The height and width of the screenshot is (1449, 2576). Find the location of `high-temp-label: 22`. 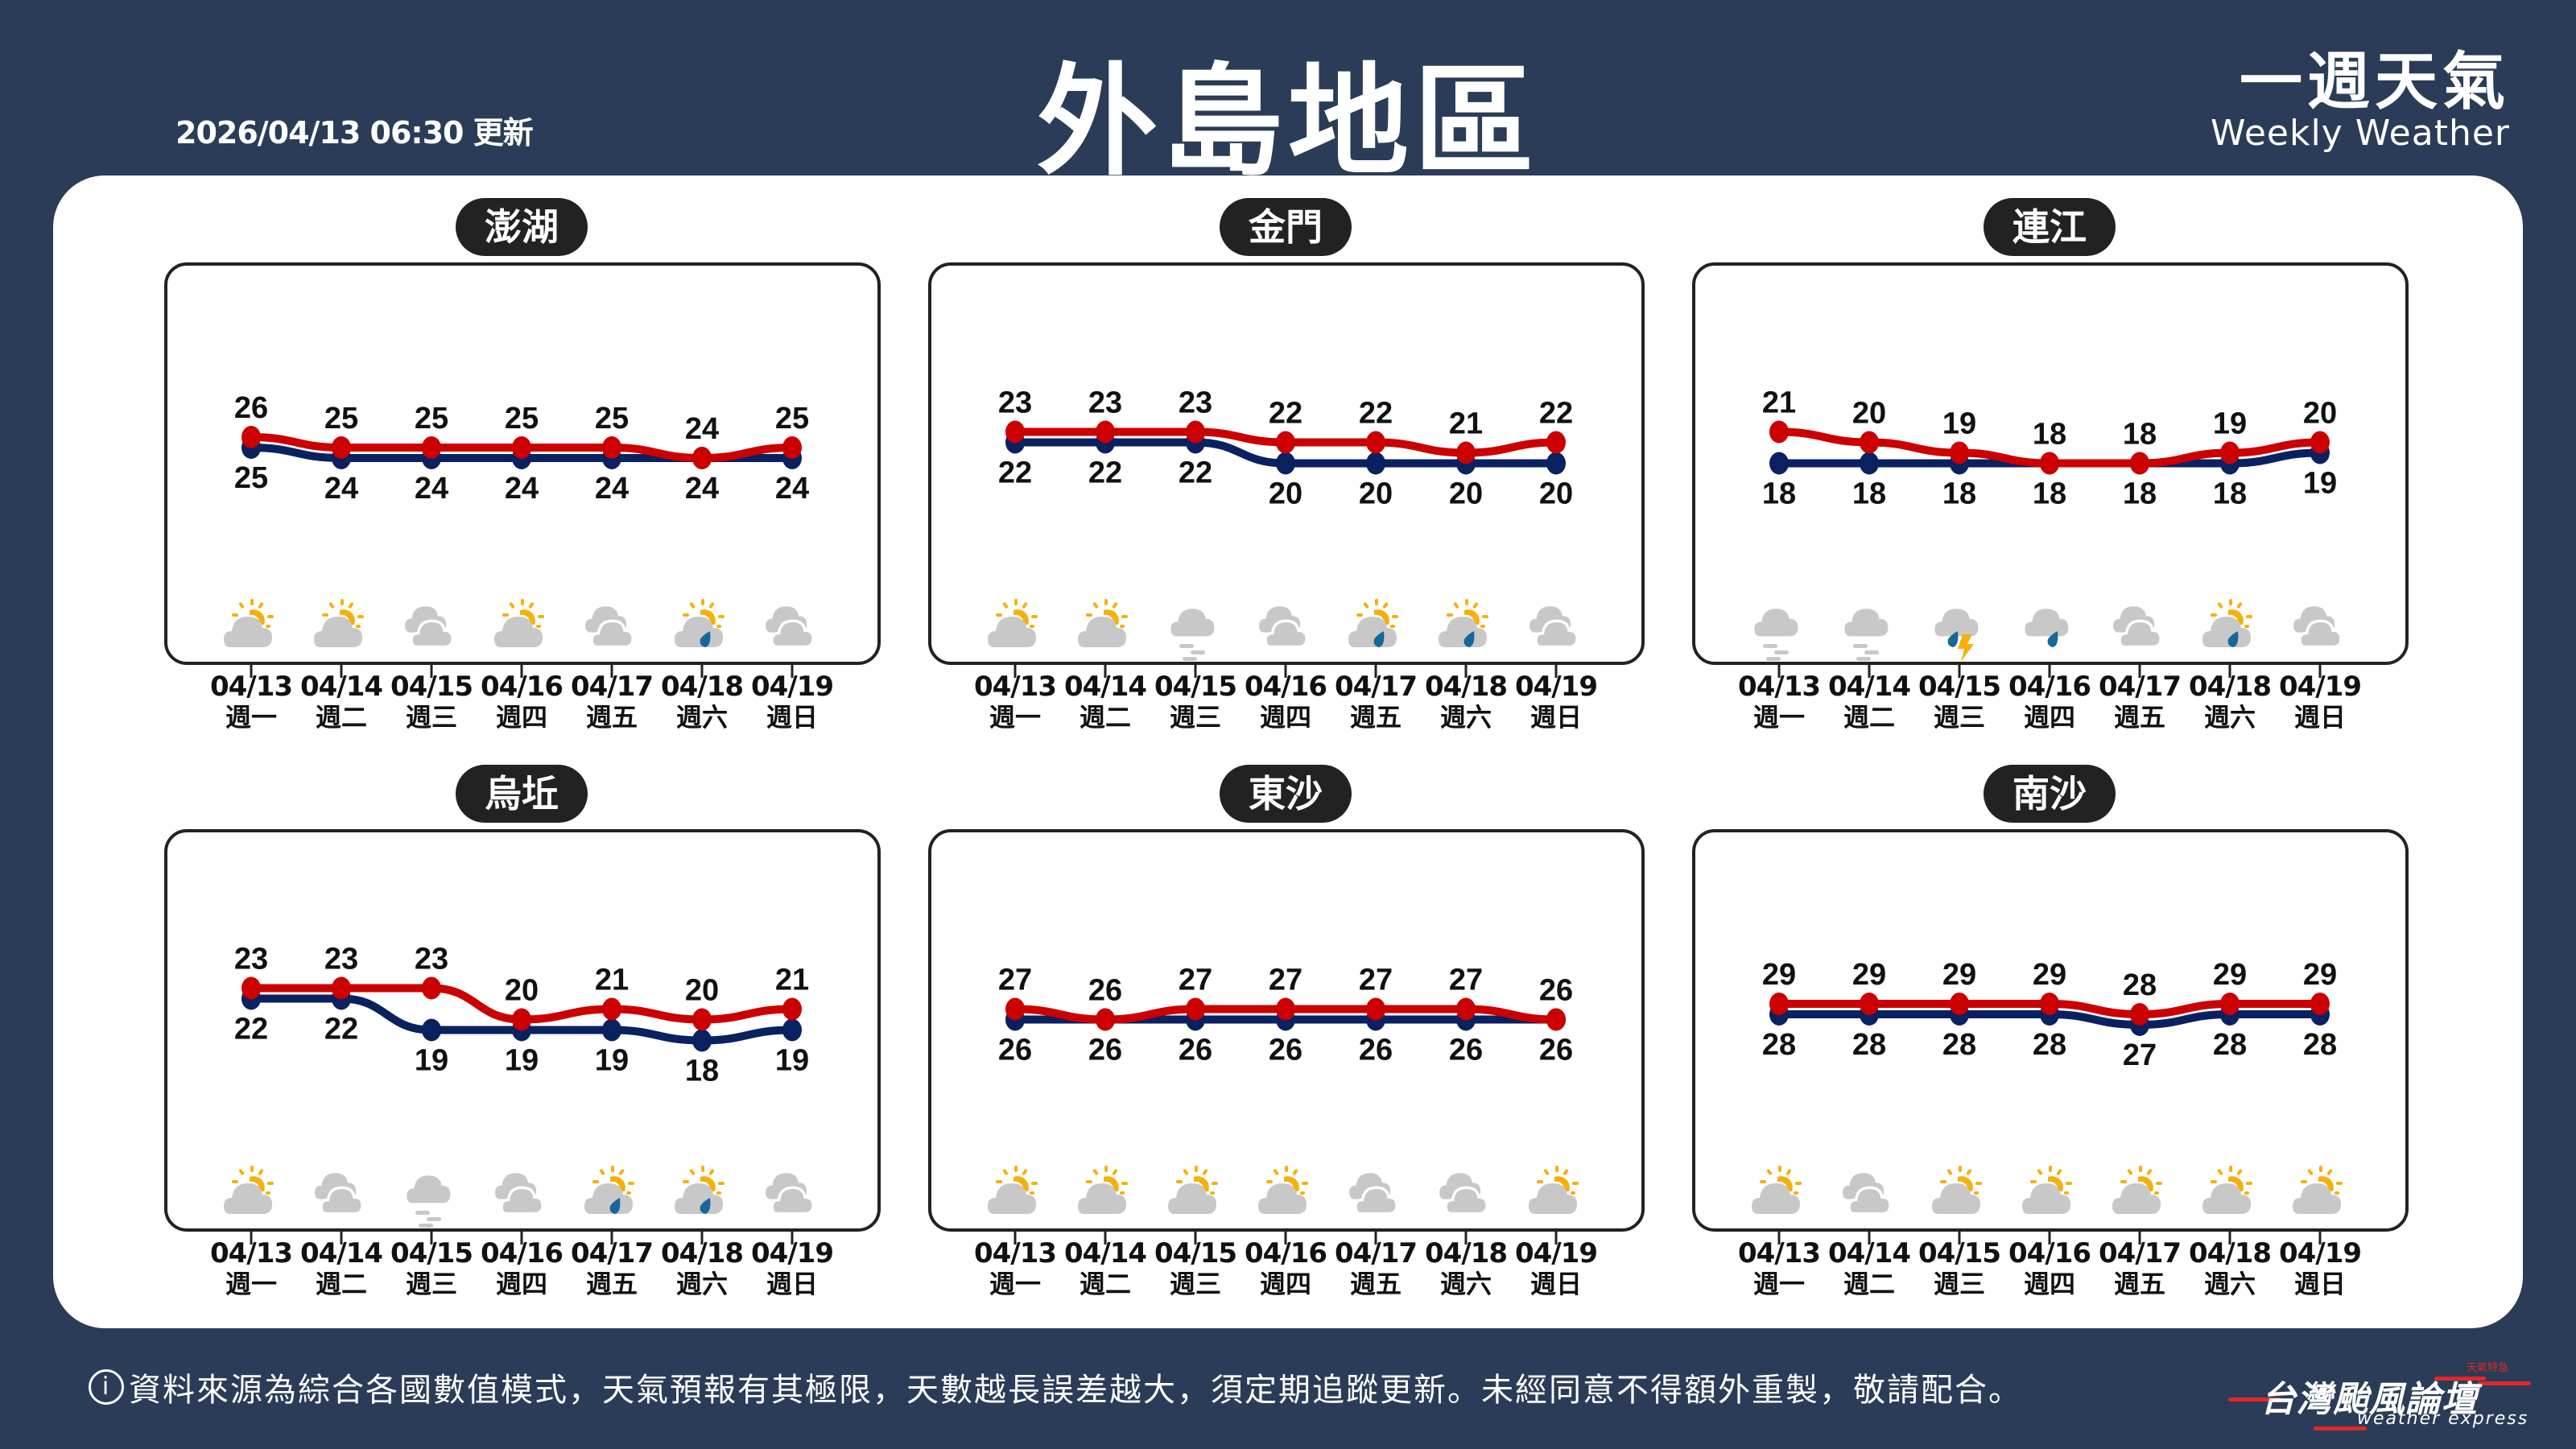

high-temp-label: 22 is located at coordinates (1376, 414).